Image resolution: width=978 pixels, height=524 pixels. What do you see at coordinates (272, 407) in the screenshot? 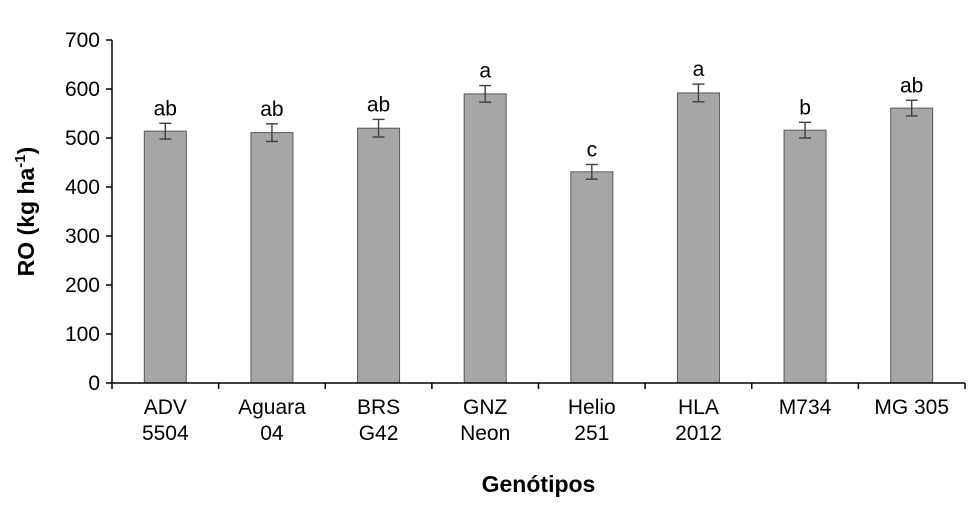
I see `x-category-label: Aguara` at bounding box center [272, 407].